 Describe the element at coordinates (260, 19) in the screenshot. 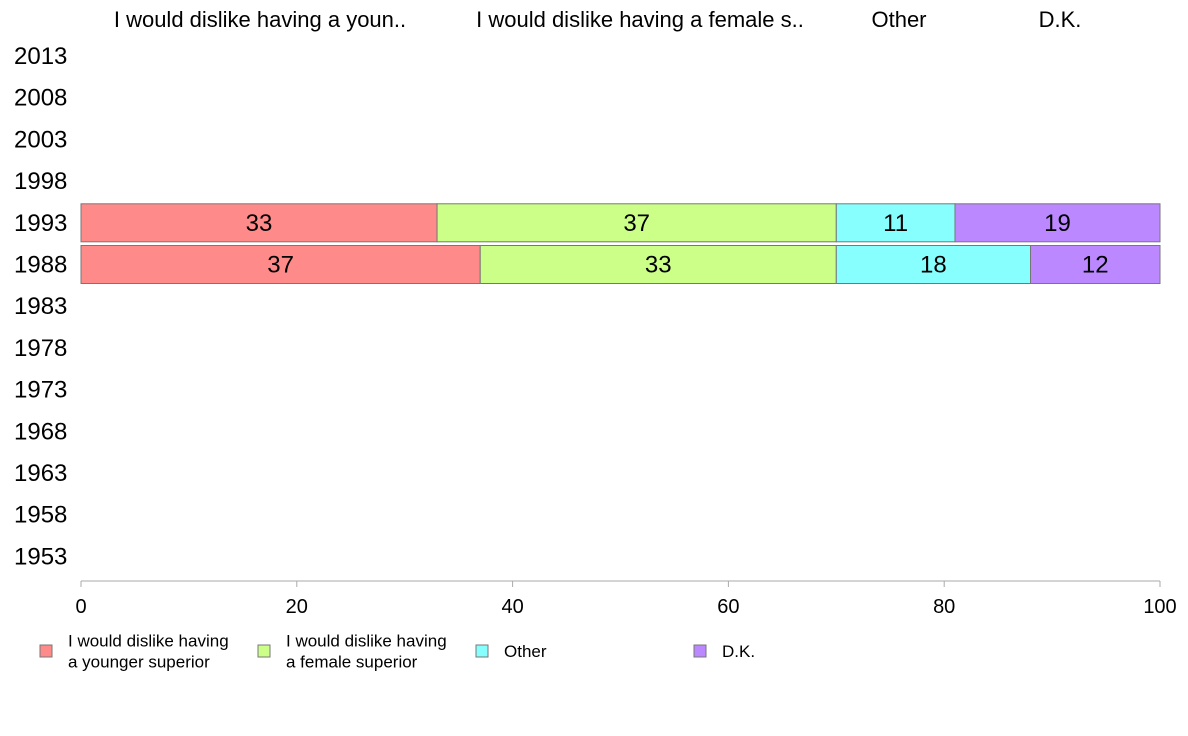

I see `series-header: I would dislike having a youn..` at that location.